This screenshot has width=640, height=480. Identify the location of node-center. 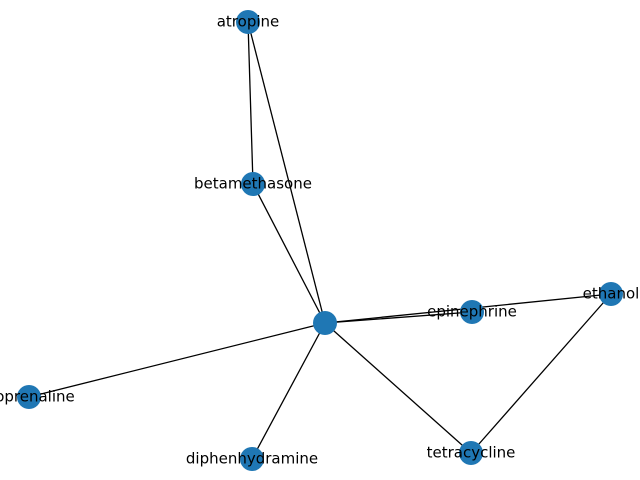
(325, 323).